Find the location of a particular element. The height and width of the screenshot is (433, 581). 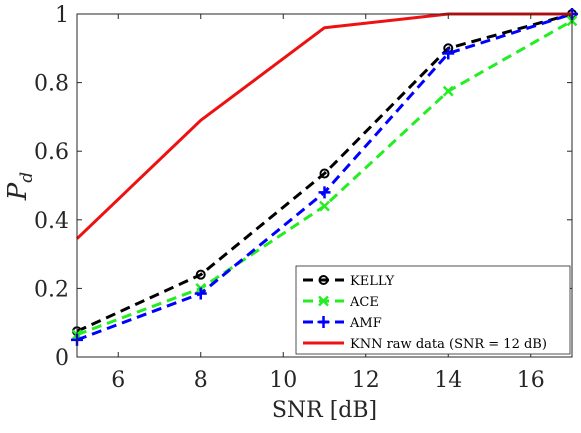

x-tick-label: 12 is located at coordinates (366, 380).